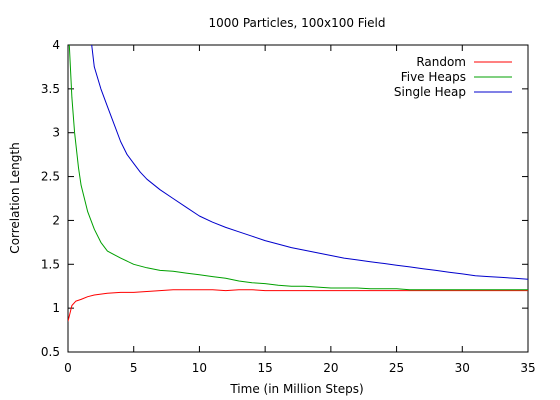  What do you see at coordinates (56, 133) in the screenshot?
I see `y-tick-label: 3` at bounding box center [56, 133].